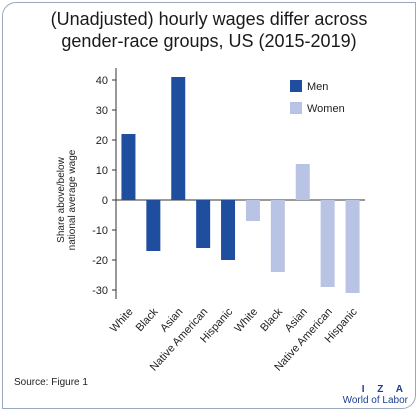 Image resolution: width=418 pixels, height=412 pixels. I want to click on source-note: Source: Figure 1, so click(51, 382).